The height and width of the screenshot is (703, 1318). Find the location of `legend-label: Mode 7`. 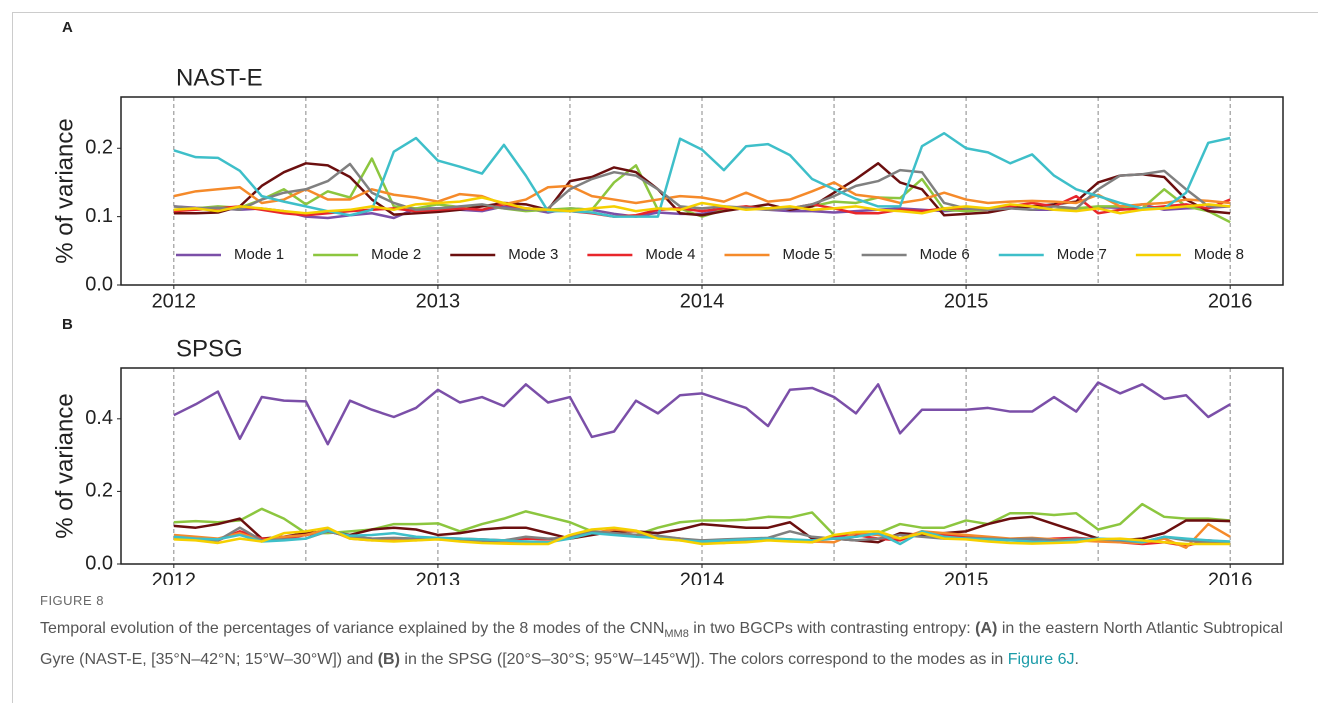

legend-label: Mode 7 is located at coordinates (1082, 254).